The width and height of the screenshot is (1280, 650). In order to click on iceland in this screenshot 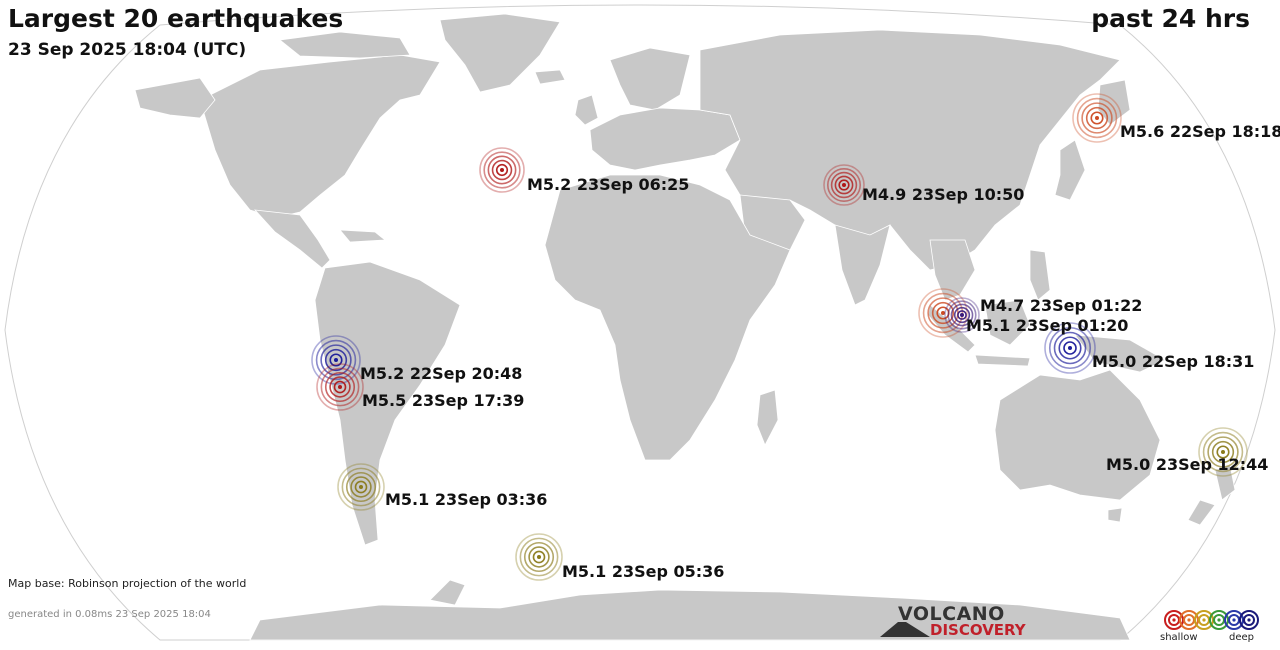, I will do `click(550, 77)`.